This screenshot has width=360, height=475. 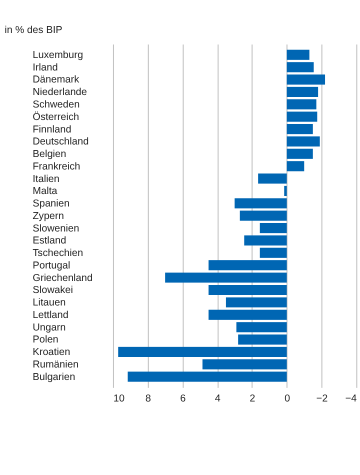 I want to click on y-tick-label: Slowenien, so click(x=56, y=228).